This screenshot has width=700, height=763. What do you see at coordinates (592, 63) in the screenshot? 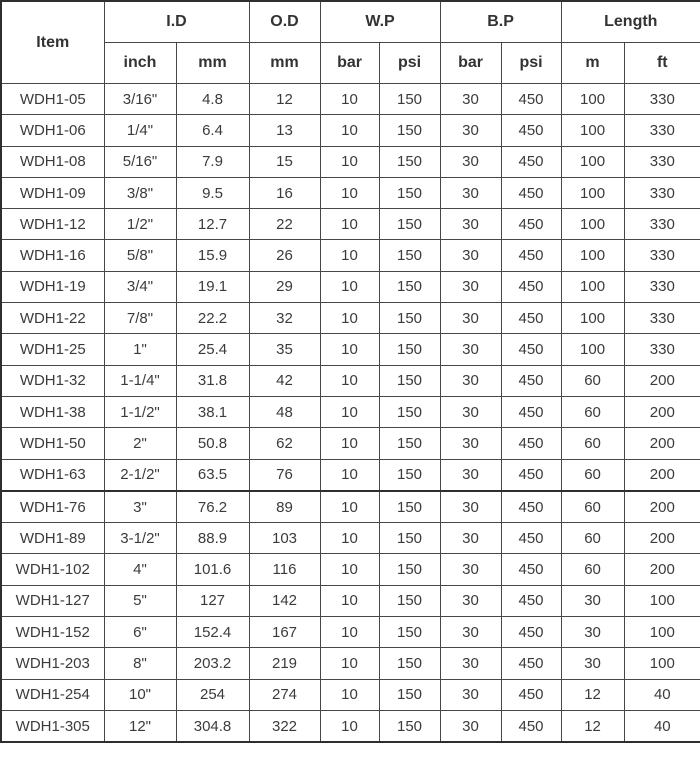
I see `subheader-length-m: m` at bounding box center [592, 63].